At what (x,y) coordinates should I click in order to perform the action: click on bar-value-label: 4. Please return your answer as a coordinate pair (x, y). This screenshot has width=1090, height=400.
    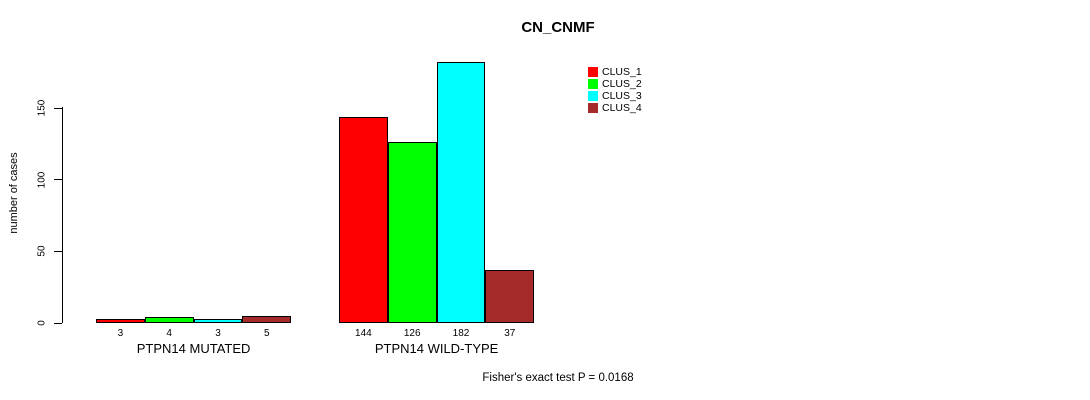
    Looking at the image, I should click on (169, 333).